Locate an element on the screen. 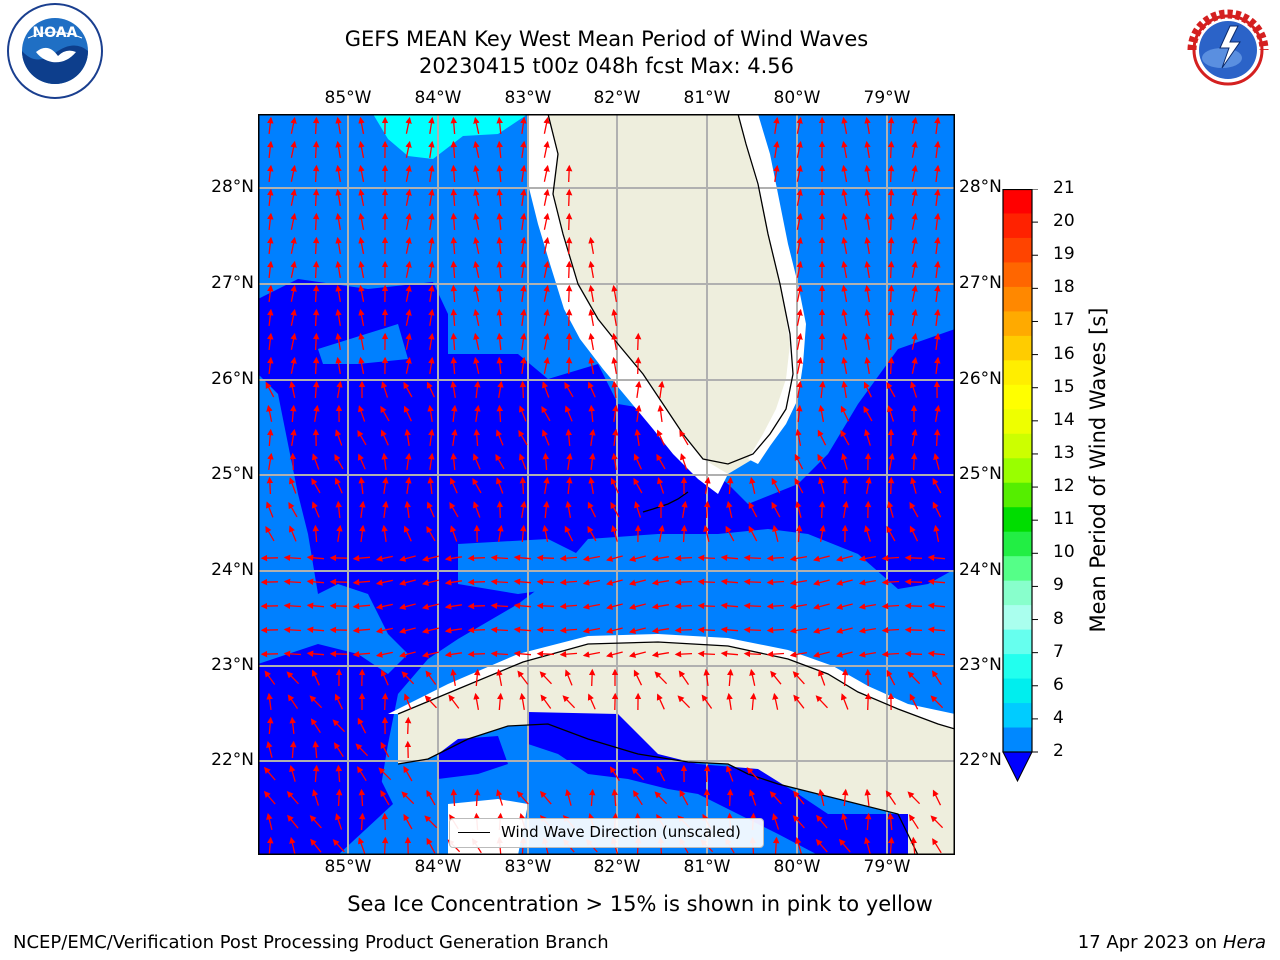 The image size is (1280, 960). lon-tick-label-top: 83°W is located at coordinates (528, 98).